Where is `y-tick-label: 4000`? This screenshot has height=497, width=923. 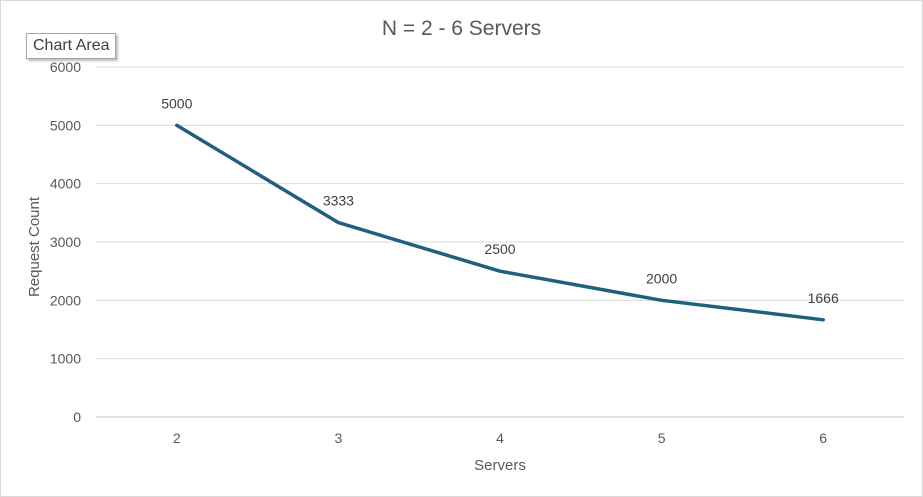 y-tick-label: 4000 is located at coordinates (65, 184).